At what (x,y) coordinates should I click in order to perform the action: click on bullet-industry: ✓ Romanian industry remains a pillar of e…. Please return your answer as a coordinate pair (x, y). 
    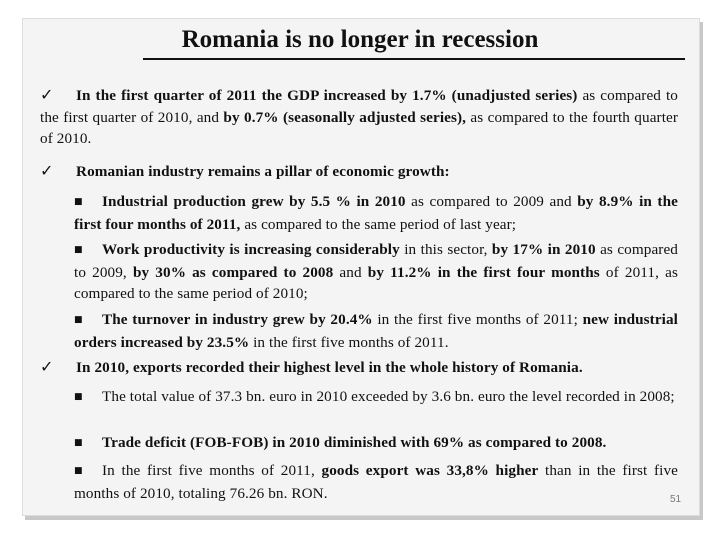
    Looking at the image, I should click on (245, 170).